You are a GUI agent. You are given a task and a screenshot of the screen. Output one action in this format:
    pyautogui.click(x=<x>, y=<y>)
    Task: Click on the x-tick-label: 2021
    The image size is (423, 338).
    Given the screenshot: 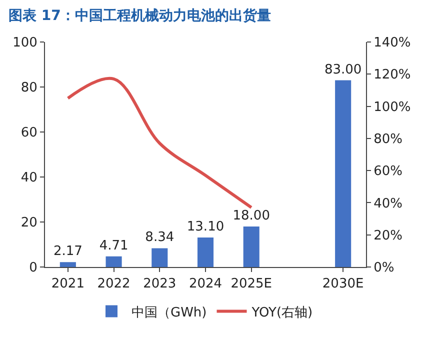 What is the action you would take?
    pyautogui.click(x=67, y=284)
    